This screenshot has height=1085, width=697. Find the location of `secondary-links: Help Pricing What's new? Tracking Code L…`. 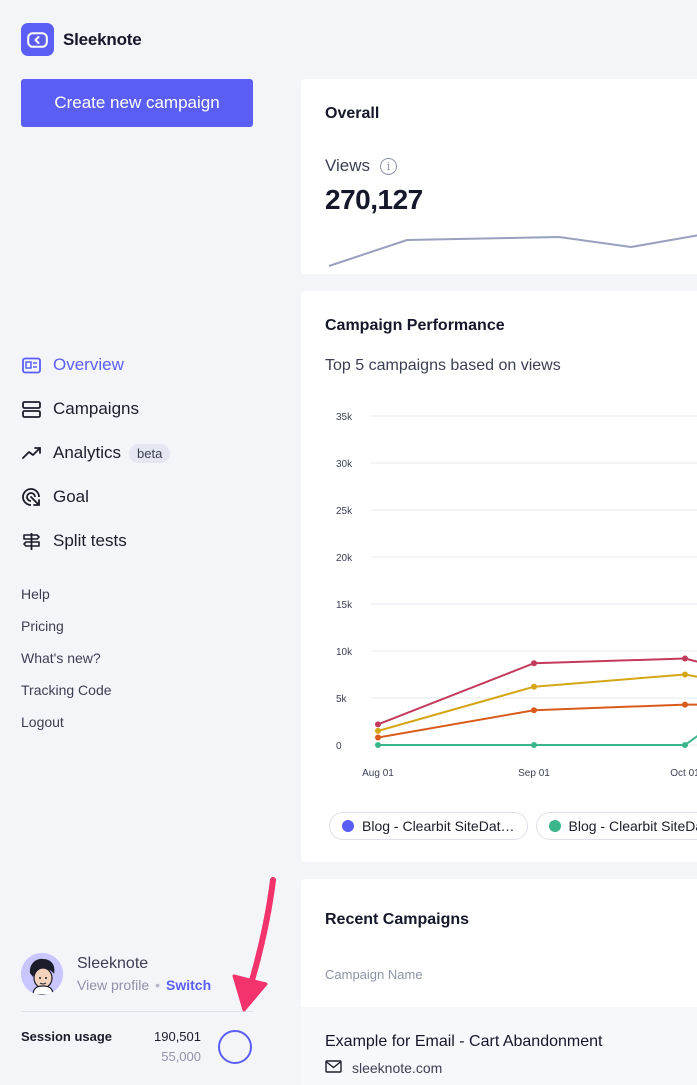

secondary-links: Help Pricing What's new? Tracking Code L… is located at coordinates (66, 658).